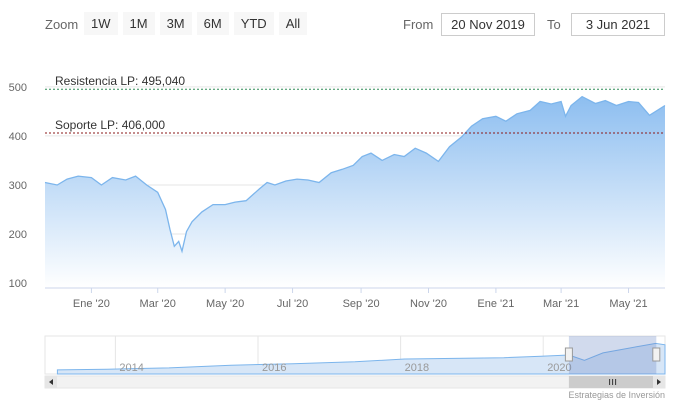 The image size is (675, 411). Describe the element at coordinates (659, 382) in the screenshot. I see `scroll-right-arrow-icon` at that location.